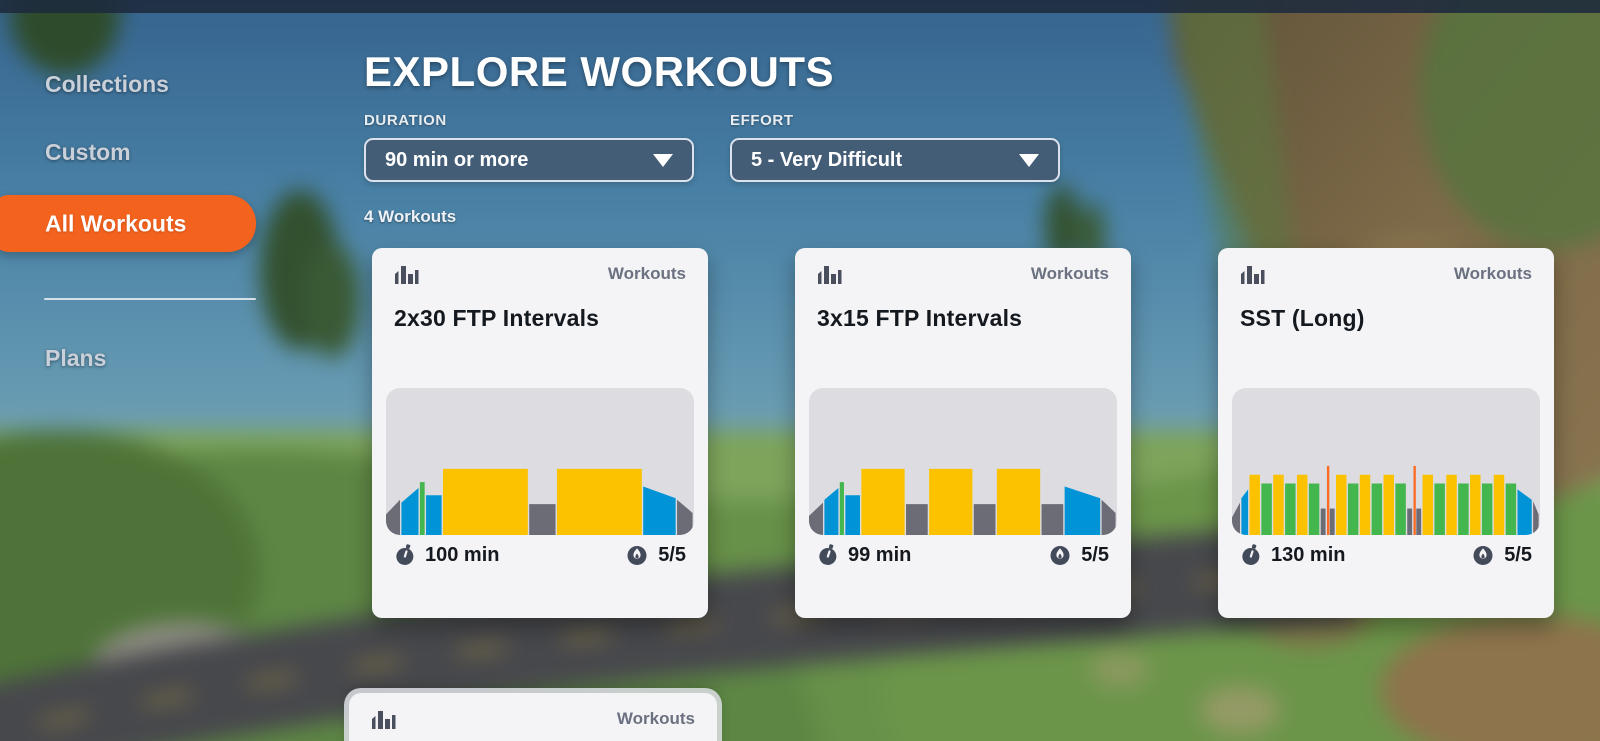 Image resolution: width=1600 pixels, height=741 pixels. I want to click on workout-title: SST (Long), so click(1302, 318).